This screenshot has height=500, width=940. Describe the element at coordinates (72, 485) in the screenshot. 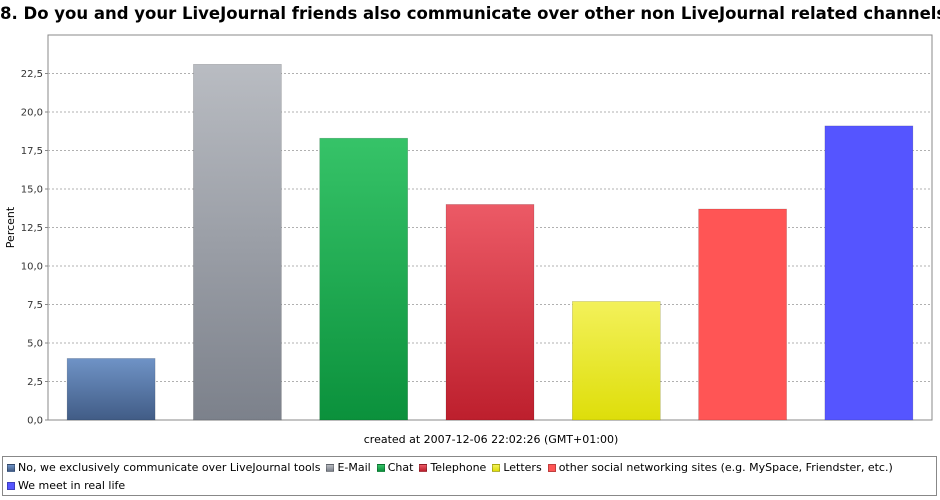

I see `legend-label: We meet in real life` at that location.